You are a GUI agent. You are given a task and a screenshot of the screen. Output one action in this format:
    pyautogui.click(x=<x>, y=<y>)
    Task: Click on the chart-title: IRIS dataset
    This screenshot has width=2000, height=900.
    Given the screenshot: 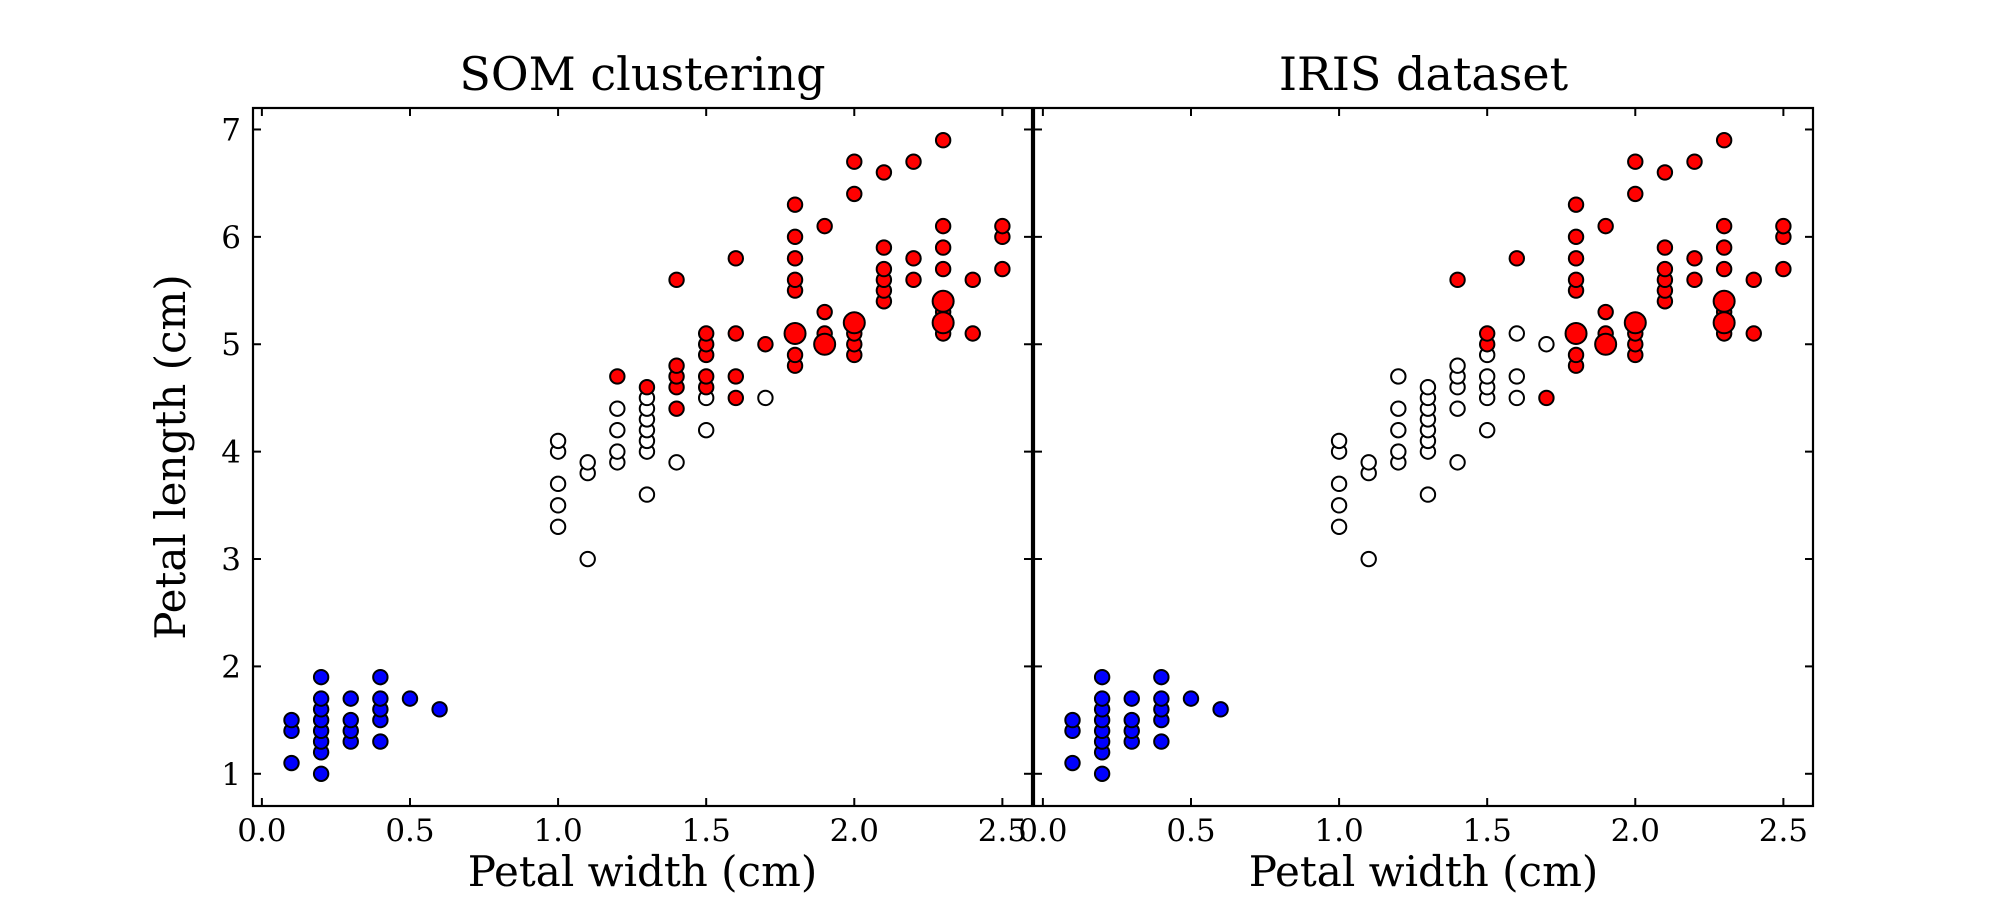 What is the action you would take?
    pyautogui.click(x=1424, y=74)
    